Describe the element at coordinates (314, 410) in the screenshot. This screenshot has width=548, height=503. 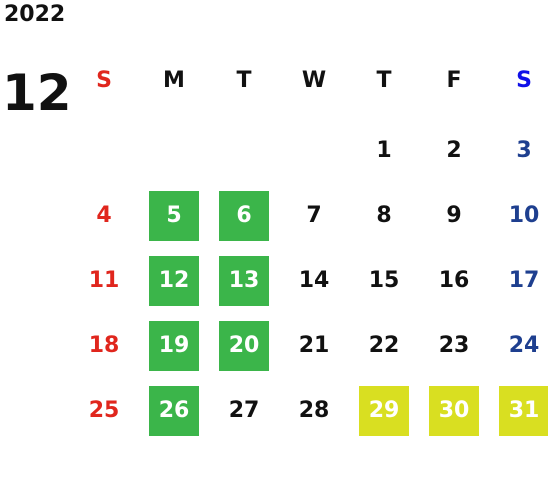
I see `day-cell: 28` at that location.